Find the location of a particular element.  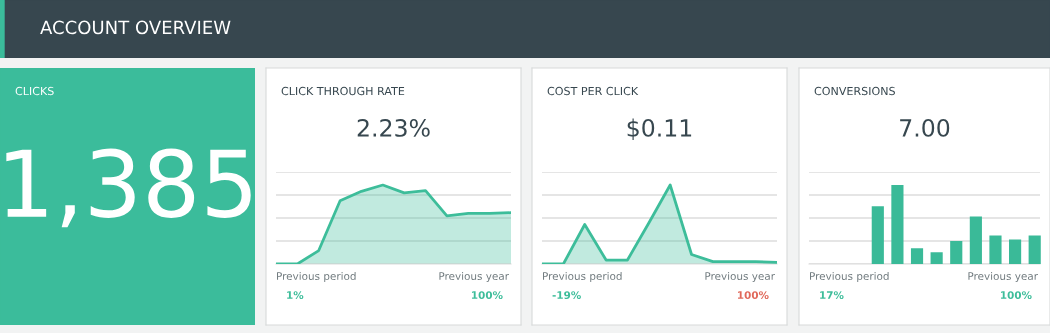

text: 1% is located at coordinates (295, 295).